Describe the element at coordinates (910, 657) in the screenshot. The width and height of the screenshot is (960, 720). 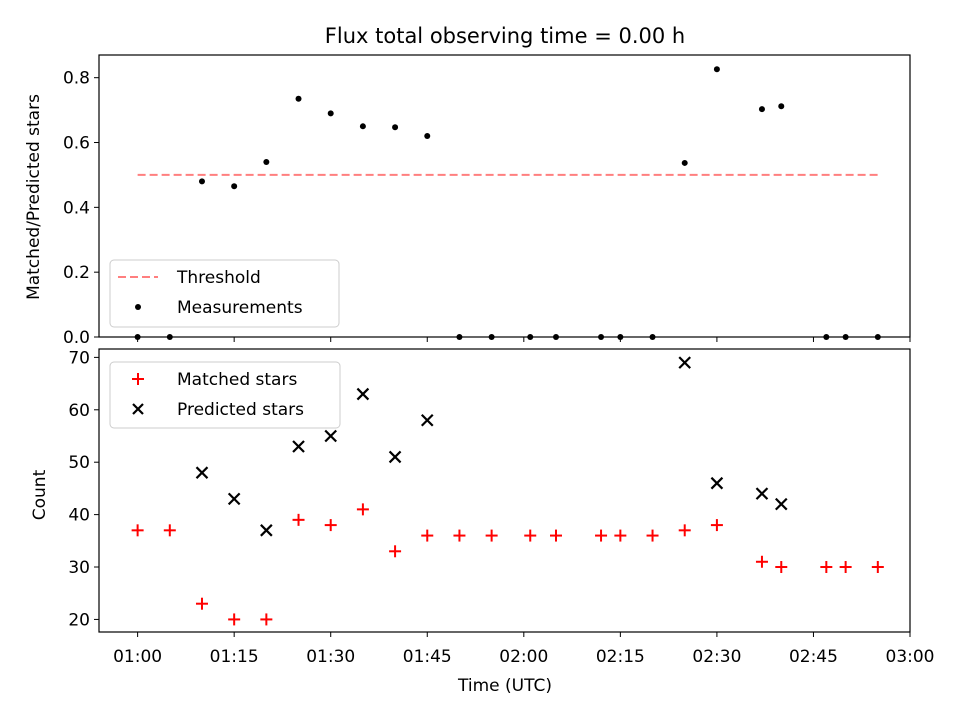
I see `x-tick-label: 03:00` at that location.